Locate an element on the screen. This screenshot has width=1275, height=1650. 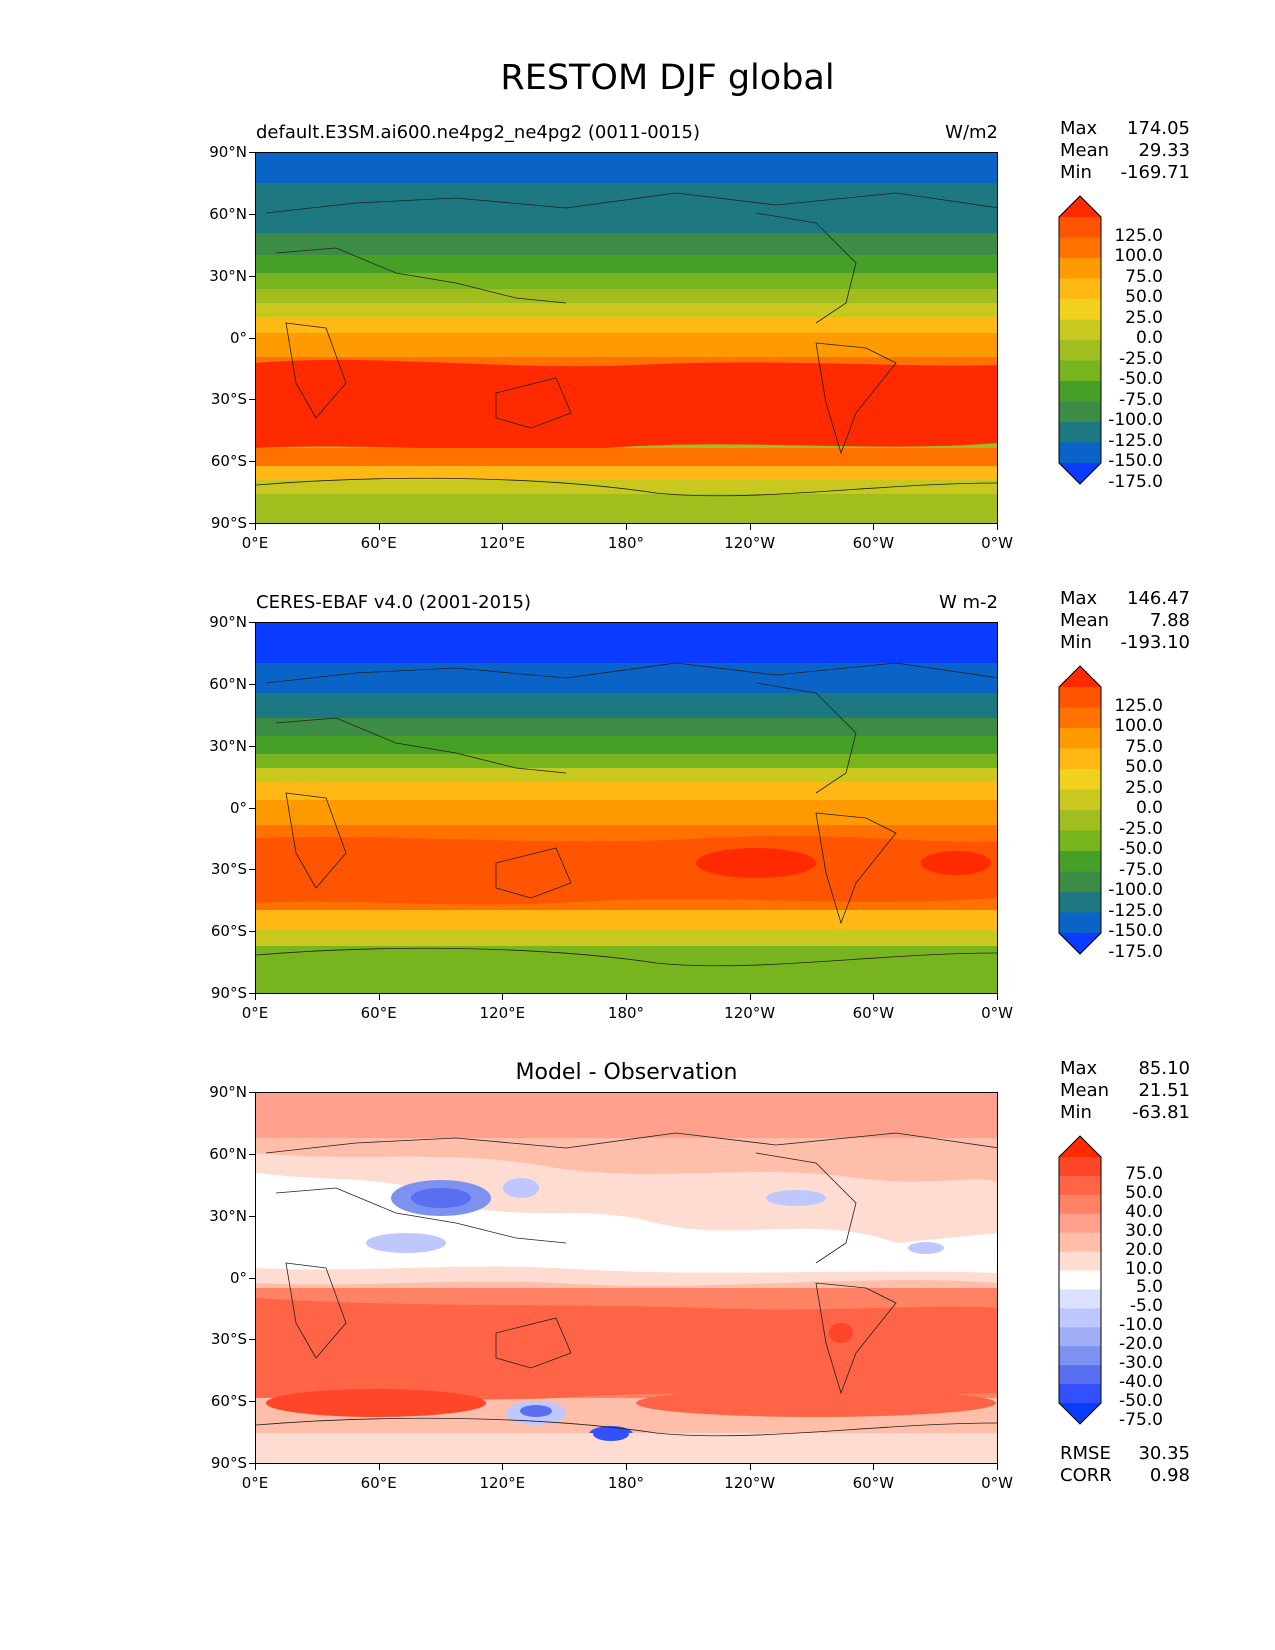
colorbar-extend-max is located at coordinates (1080, 206).